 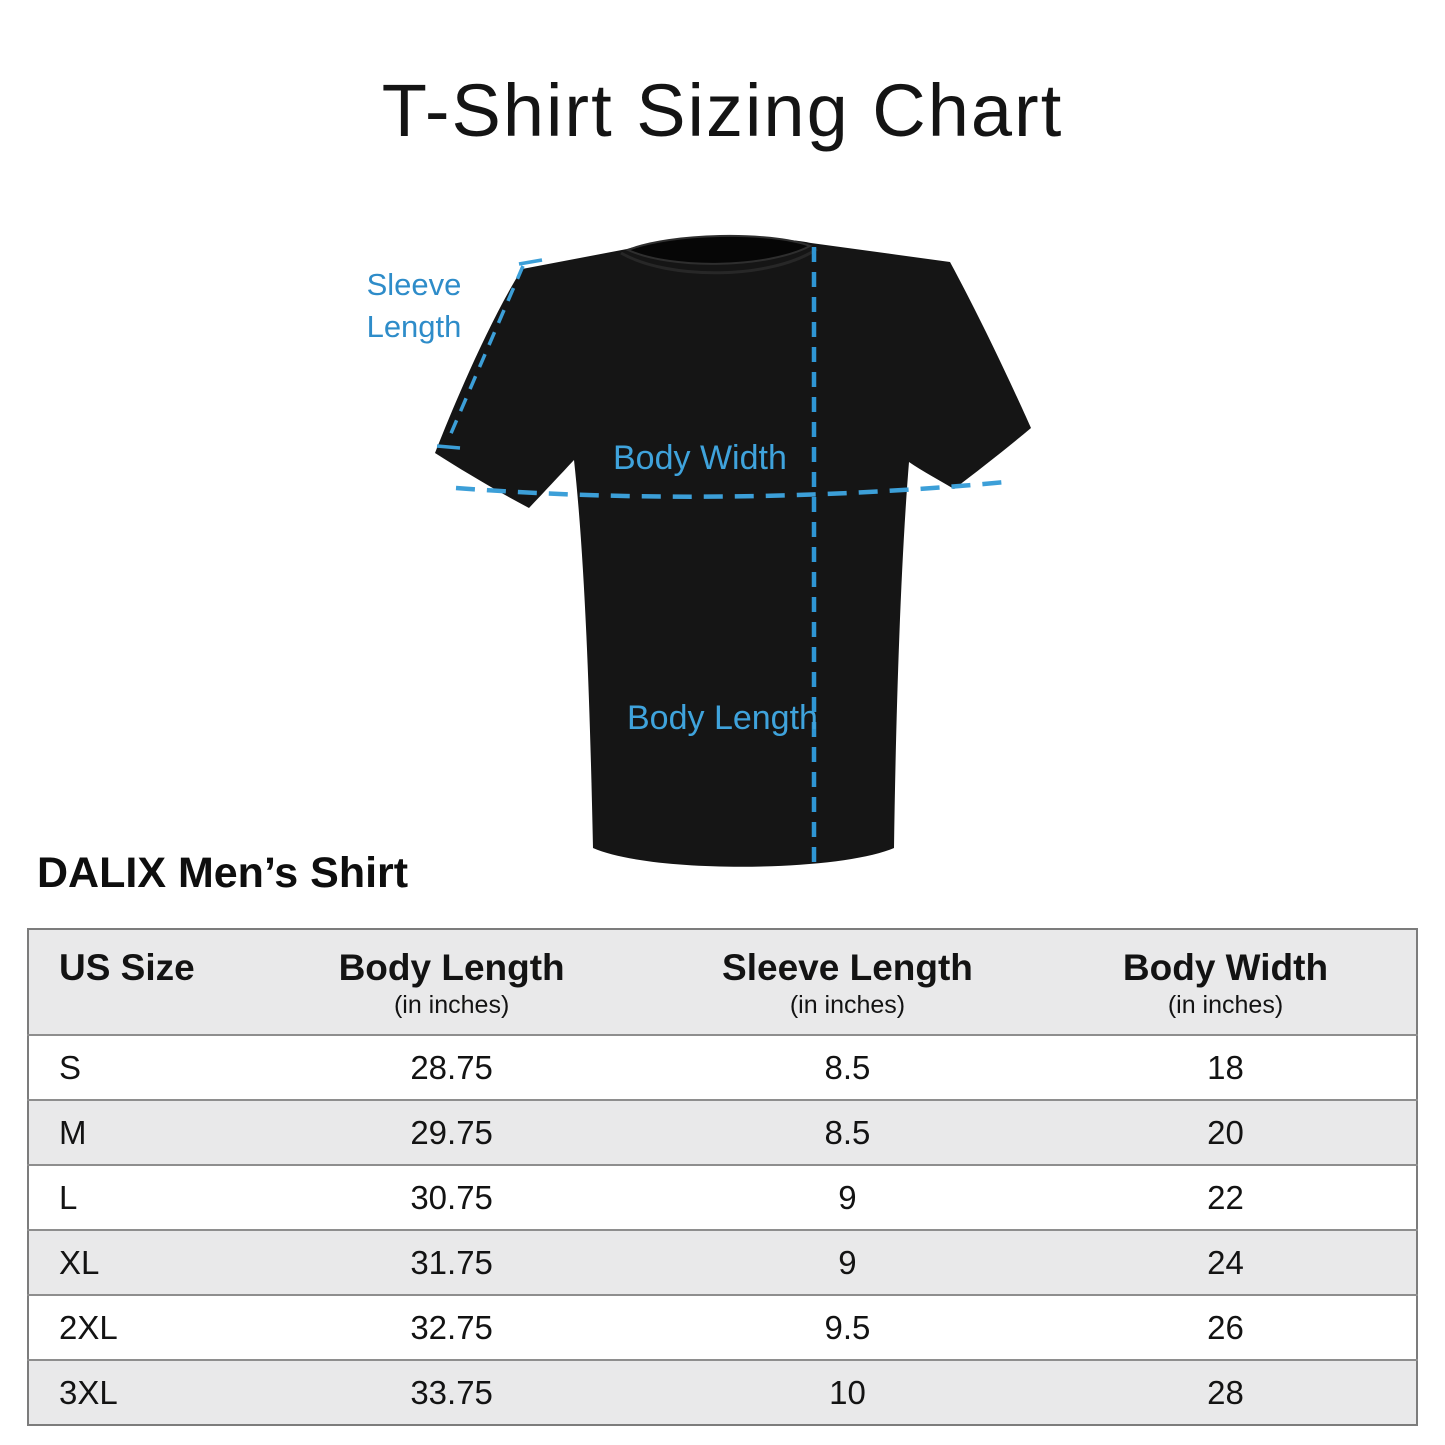 I want to click on cell-body-length: 29.75, so click(x=451, y=1132).